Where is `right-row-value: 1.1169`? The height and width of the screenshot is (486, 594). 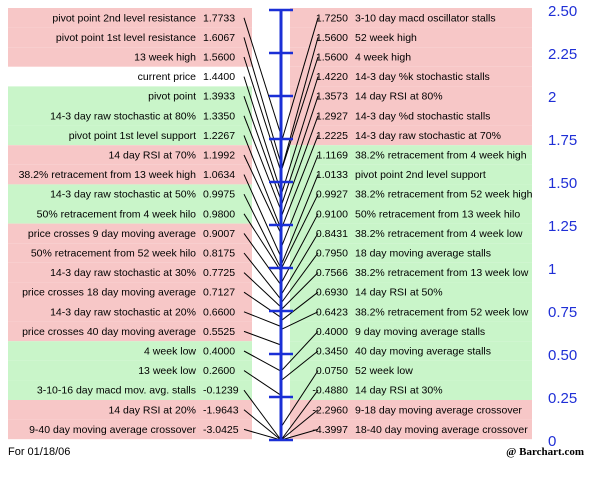
right-row-value: 1.1169 is located at coordinates (332, 156).